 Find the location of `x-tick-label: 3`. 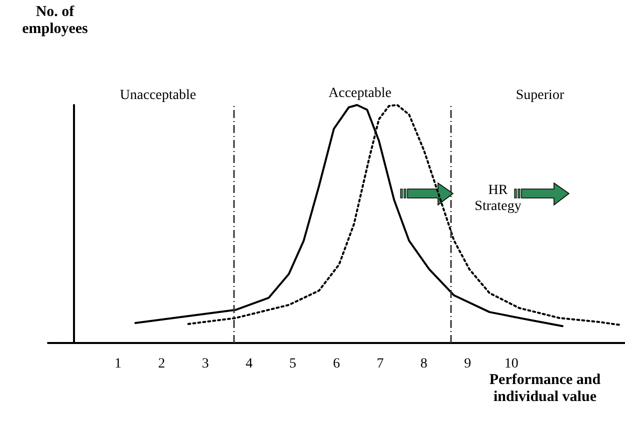

x-tick-label: 3 is located at coordinates (205, 364).